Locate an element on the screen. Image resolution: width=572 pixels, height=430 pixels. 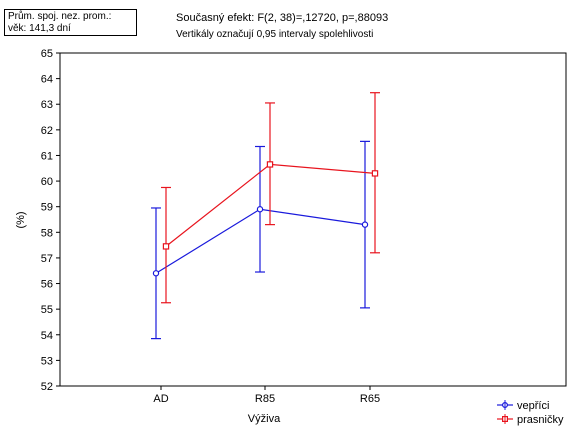
x-axis: AD R85 R65 is located at coordinates (266, 395).